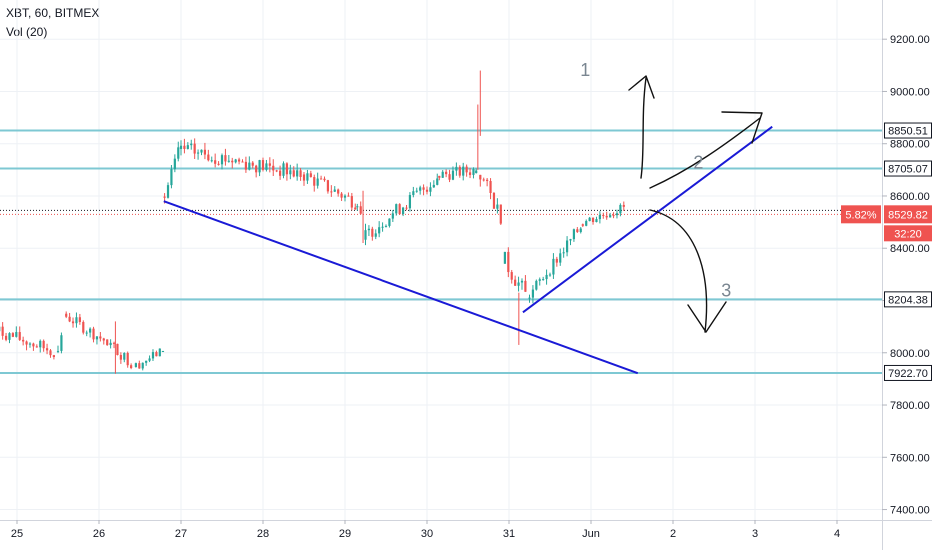  What do you see at coordinates (908, 234) in the screenshot?
I see `countdown-label: 32:20` at bounding box center [908, 234].